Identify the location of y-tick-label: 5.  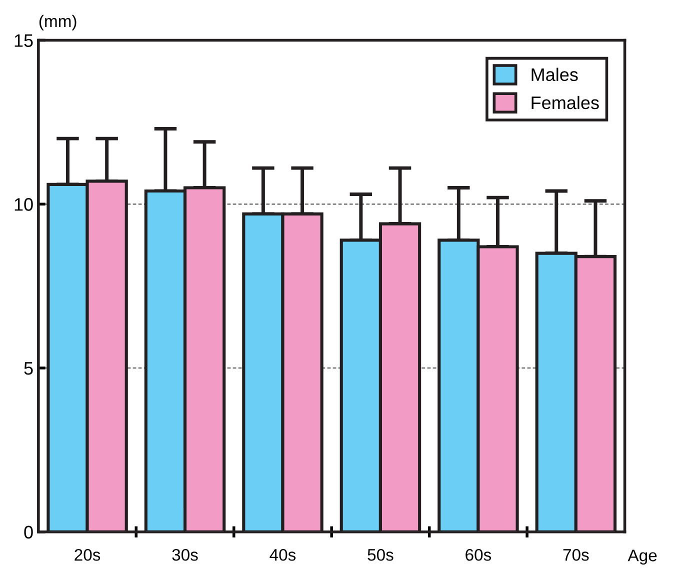
(28, 368).